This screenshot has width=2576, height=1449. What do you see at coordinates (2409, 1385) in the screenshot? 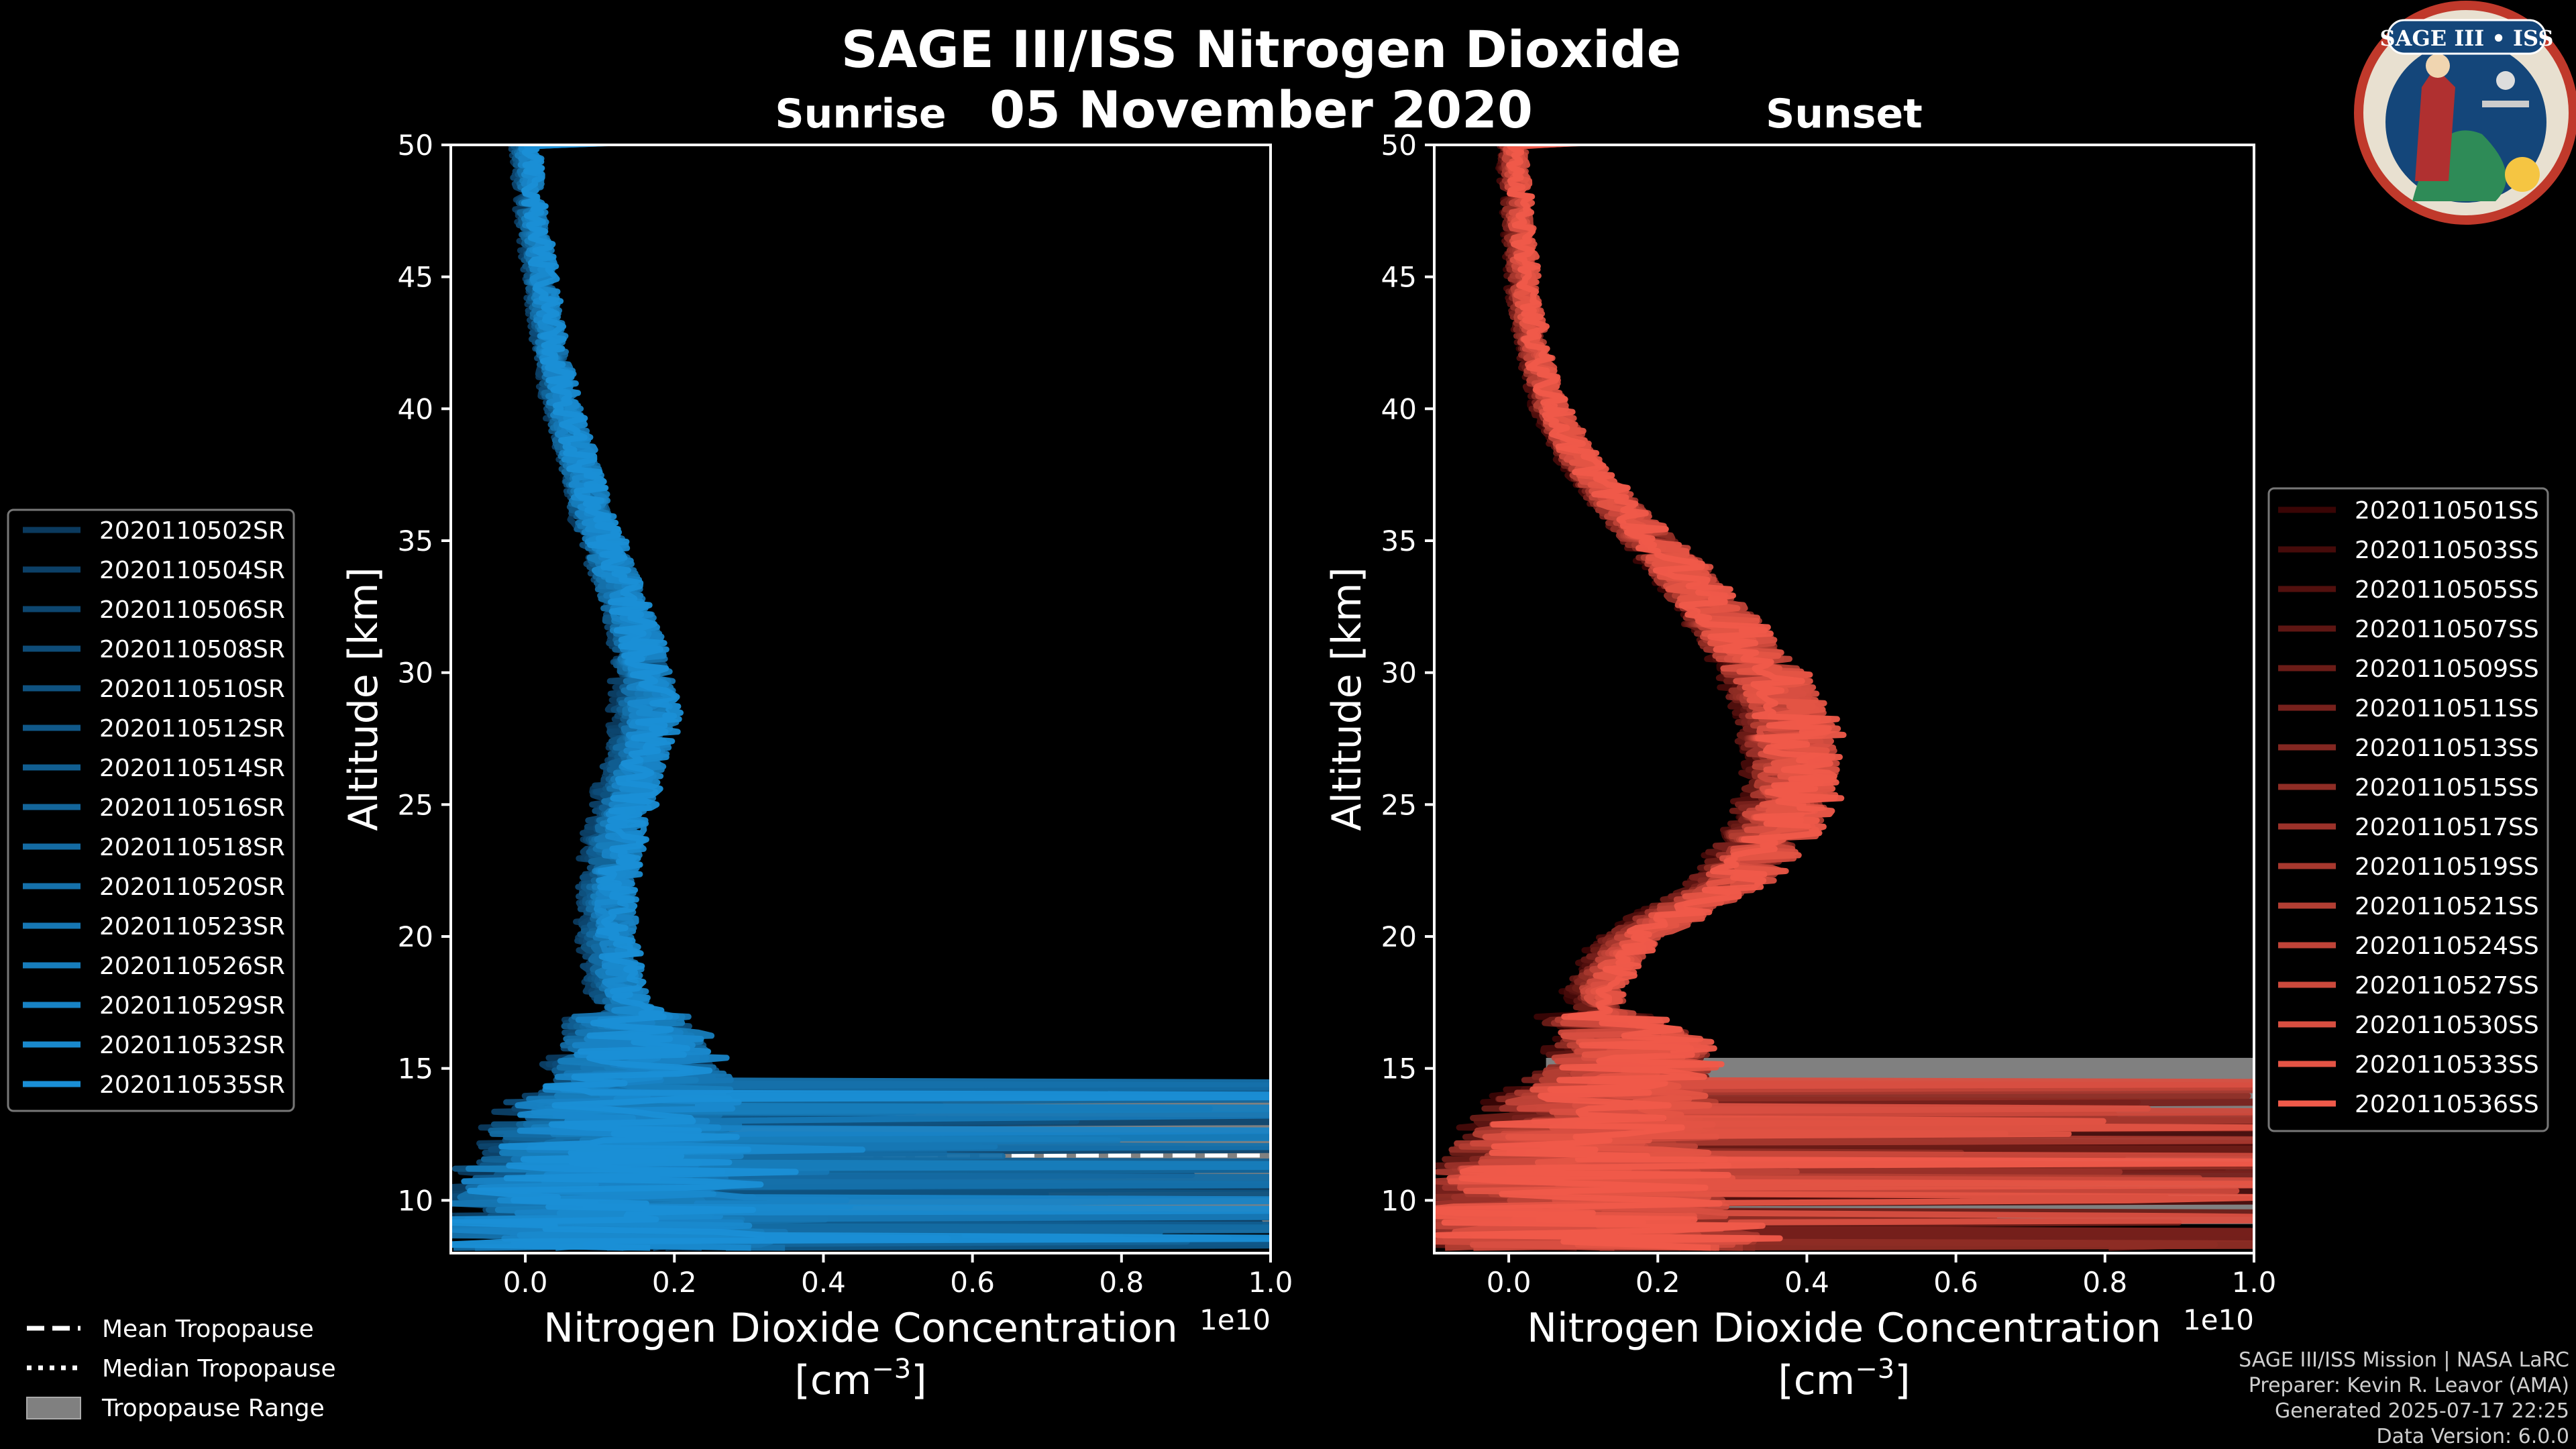
I see `credit-preparer: Preparer: Kevin R. Leavor (AMA)` at bounding box center [2409, 1385].